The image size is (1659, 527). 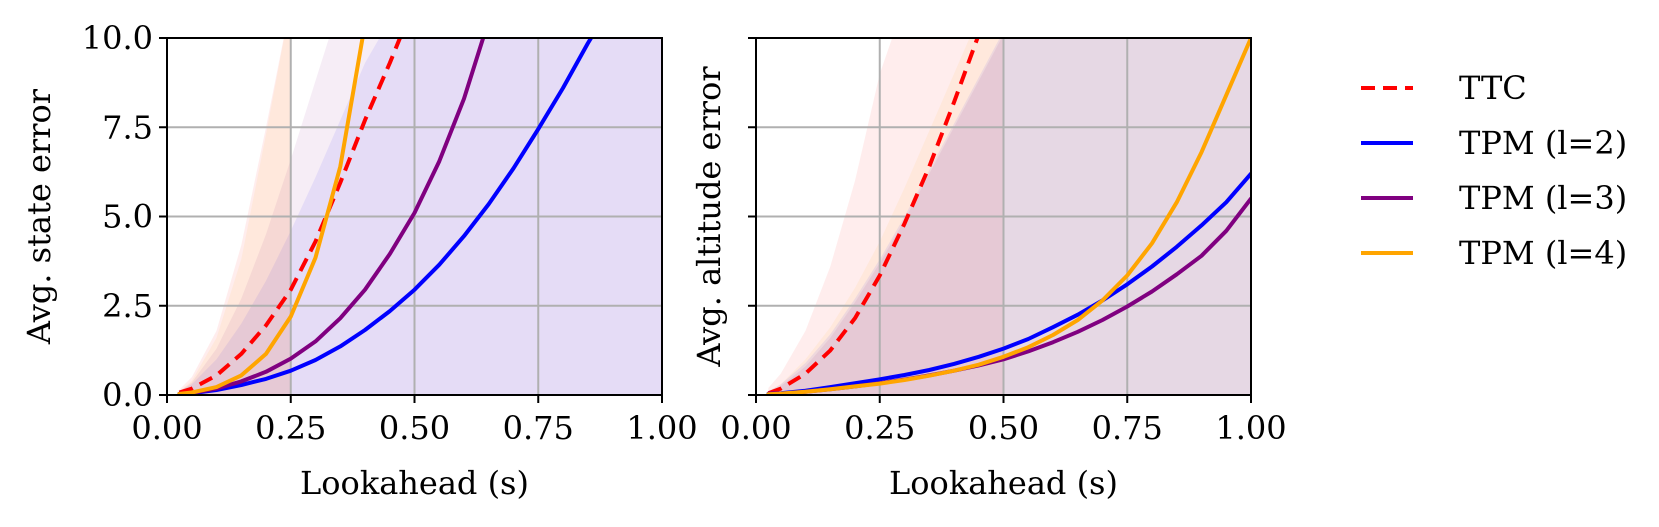 I want to click on legend-label: TPM (l=3), so click(x=1543, y=198).